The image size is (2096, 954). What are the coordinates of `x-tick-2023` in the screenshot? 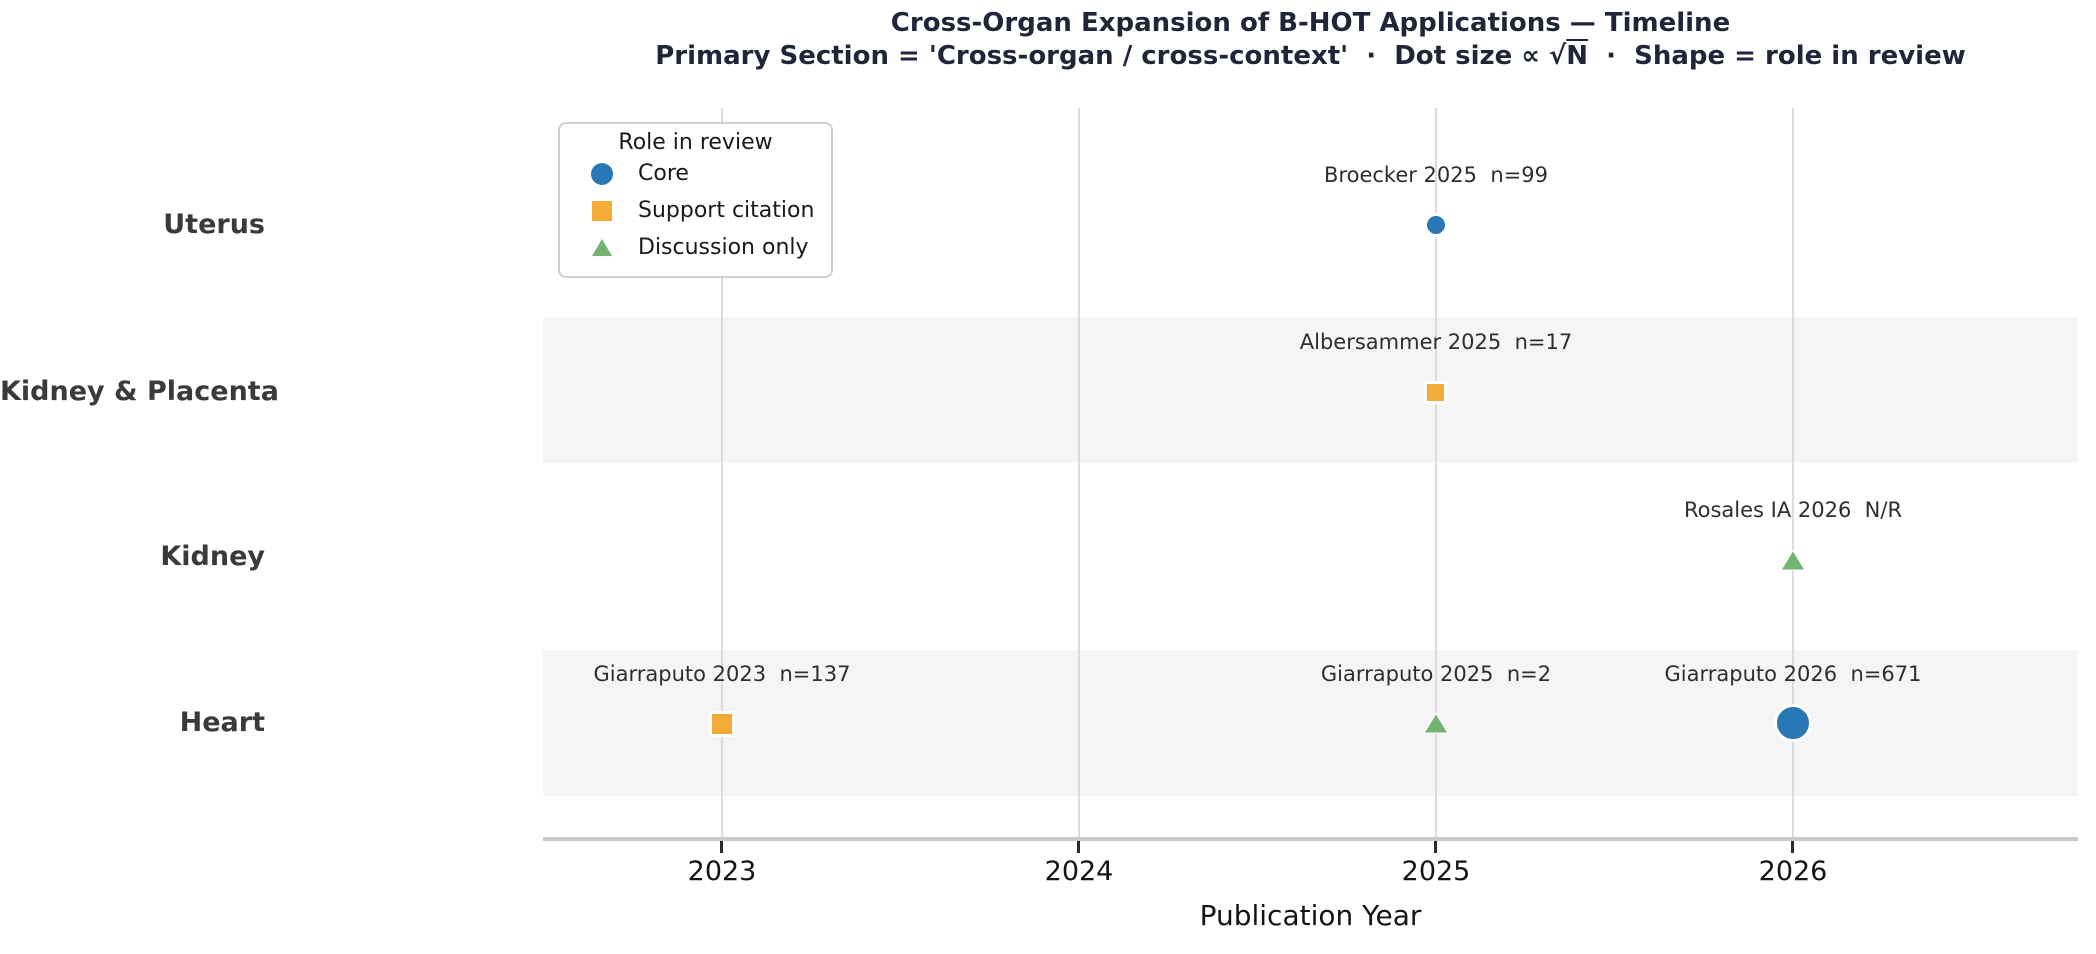 It's located at (721, 847).